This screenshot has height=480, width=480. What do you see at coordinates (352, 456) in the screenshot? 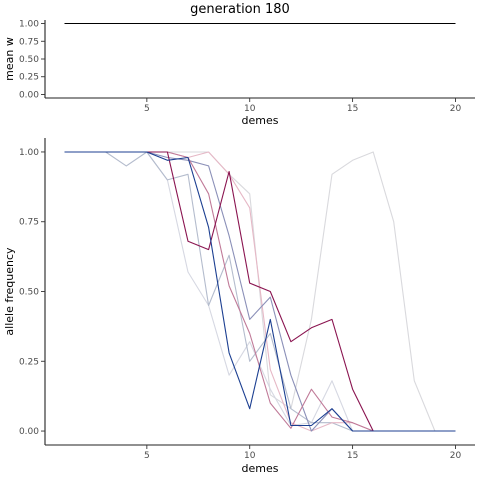
I see `freq-x-tick-label: 15` at bounding box center [352, 456].